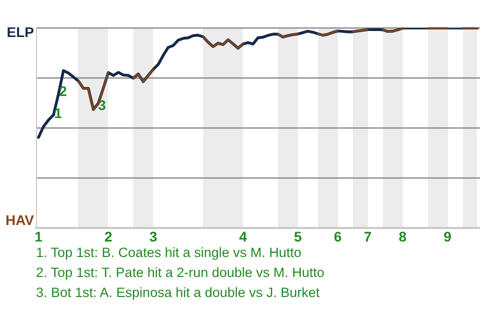 The image size is (480, 320). I want to click on text: ELP, so click(20, 32).